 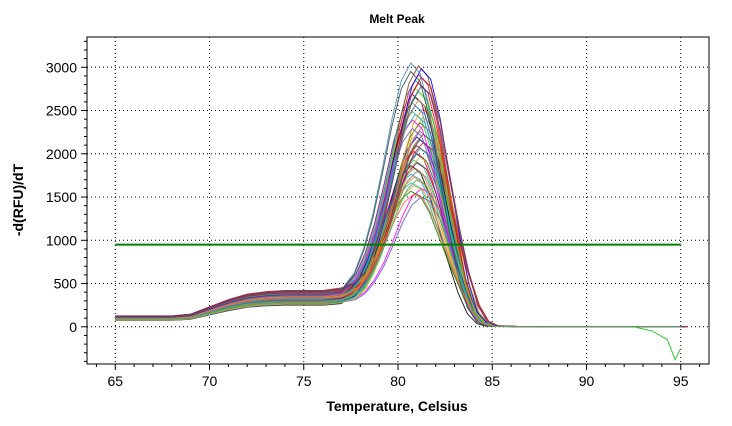 What do you see at coordinates (61, 154) in the screenshot?
I see `y-tick-label: 2000` at bounding box center [61, 154].